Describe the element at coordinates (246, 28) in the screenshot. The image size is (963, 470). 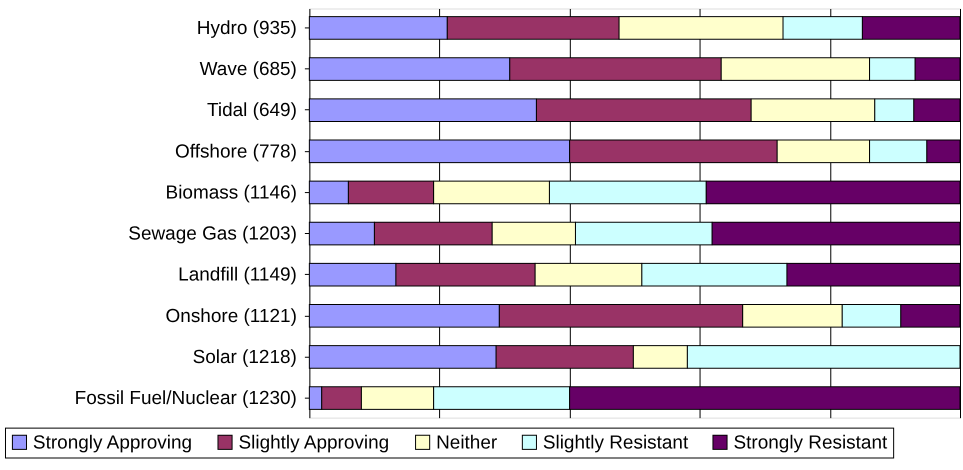
I see `y-tick-label: Hydro (935)` at that location.